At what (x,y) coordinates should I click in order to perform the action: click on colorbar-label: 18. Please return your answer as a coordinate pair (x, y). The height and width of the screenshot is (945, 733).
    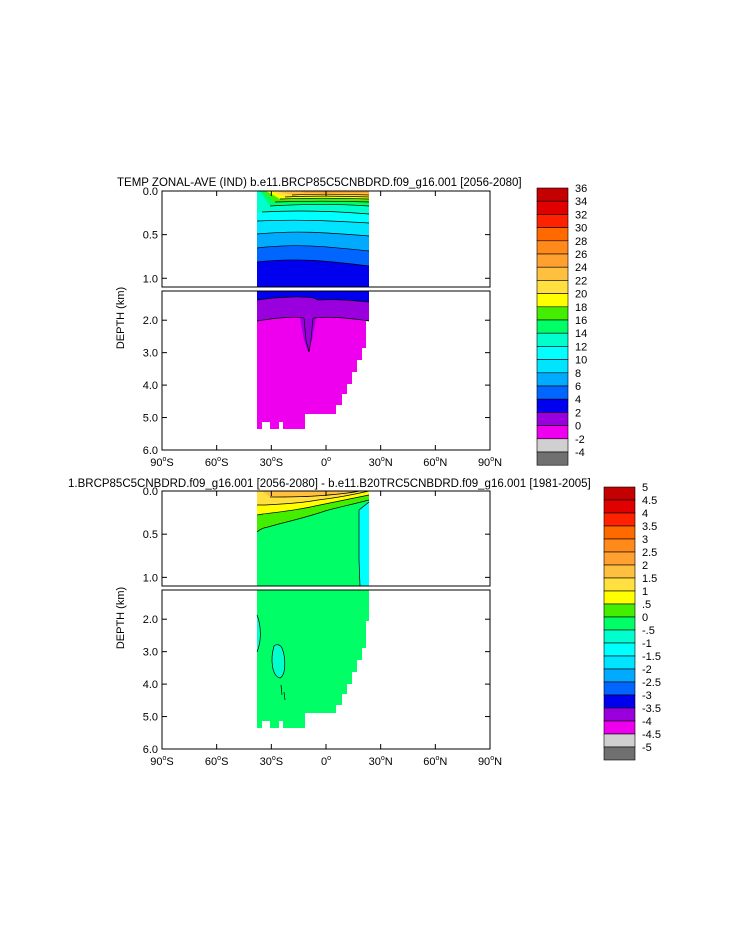
    Looking at the image, I should click on (581, 308).